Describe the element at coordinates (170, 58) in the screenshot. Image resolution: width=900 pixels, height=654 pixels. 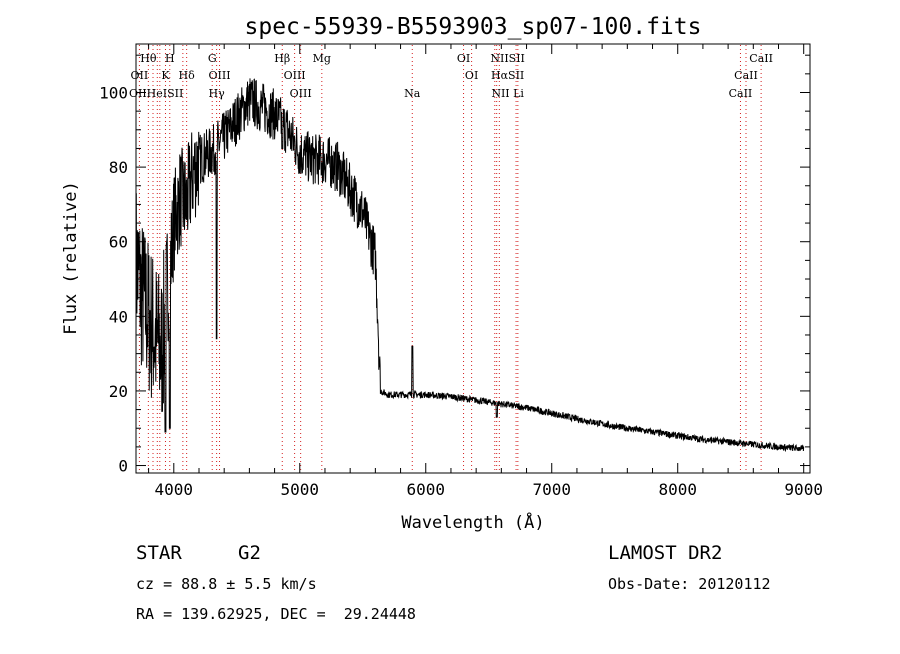
I see `line-marker-label: H` at that location.